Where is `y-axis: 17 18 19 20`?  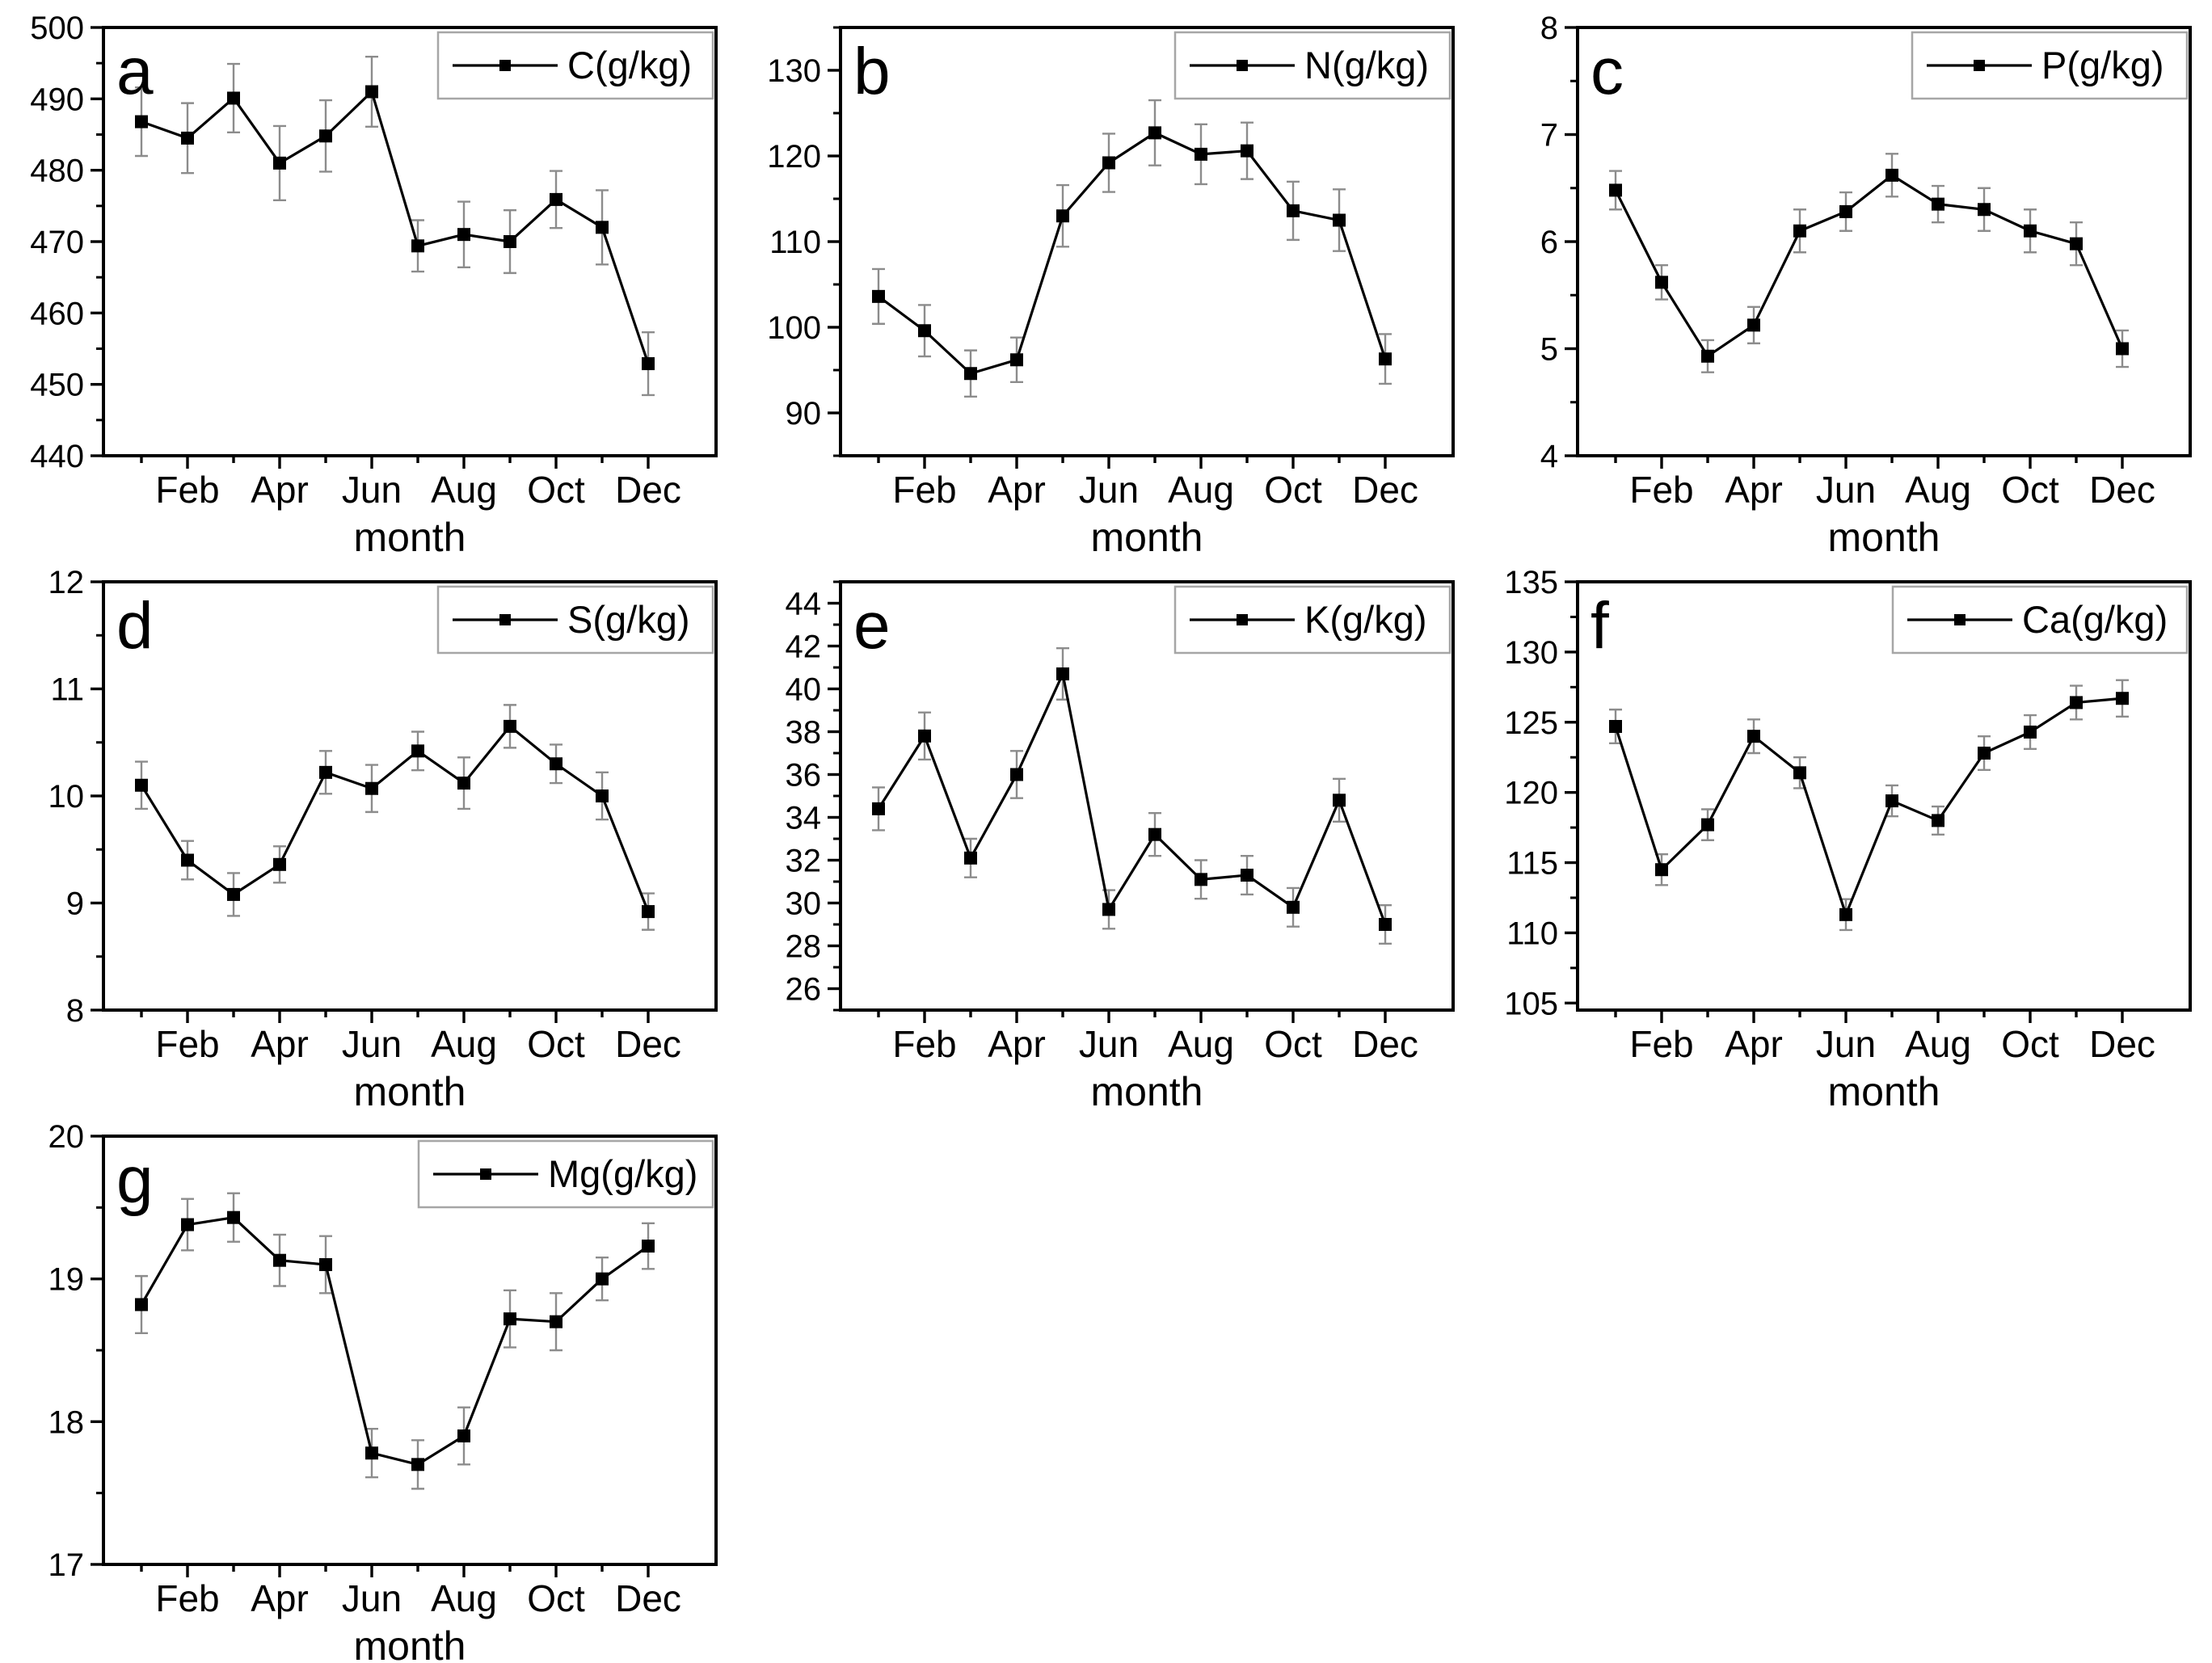
y-axis: 17 18 19 20 is located at coordinates (75, 1351).